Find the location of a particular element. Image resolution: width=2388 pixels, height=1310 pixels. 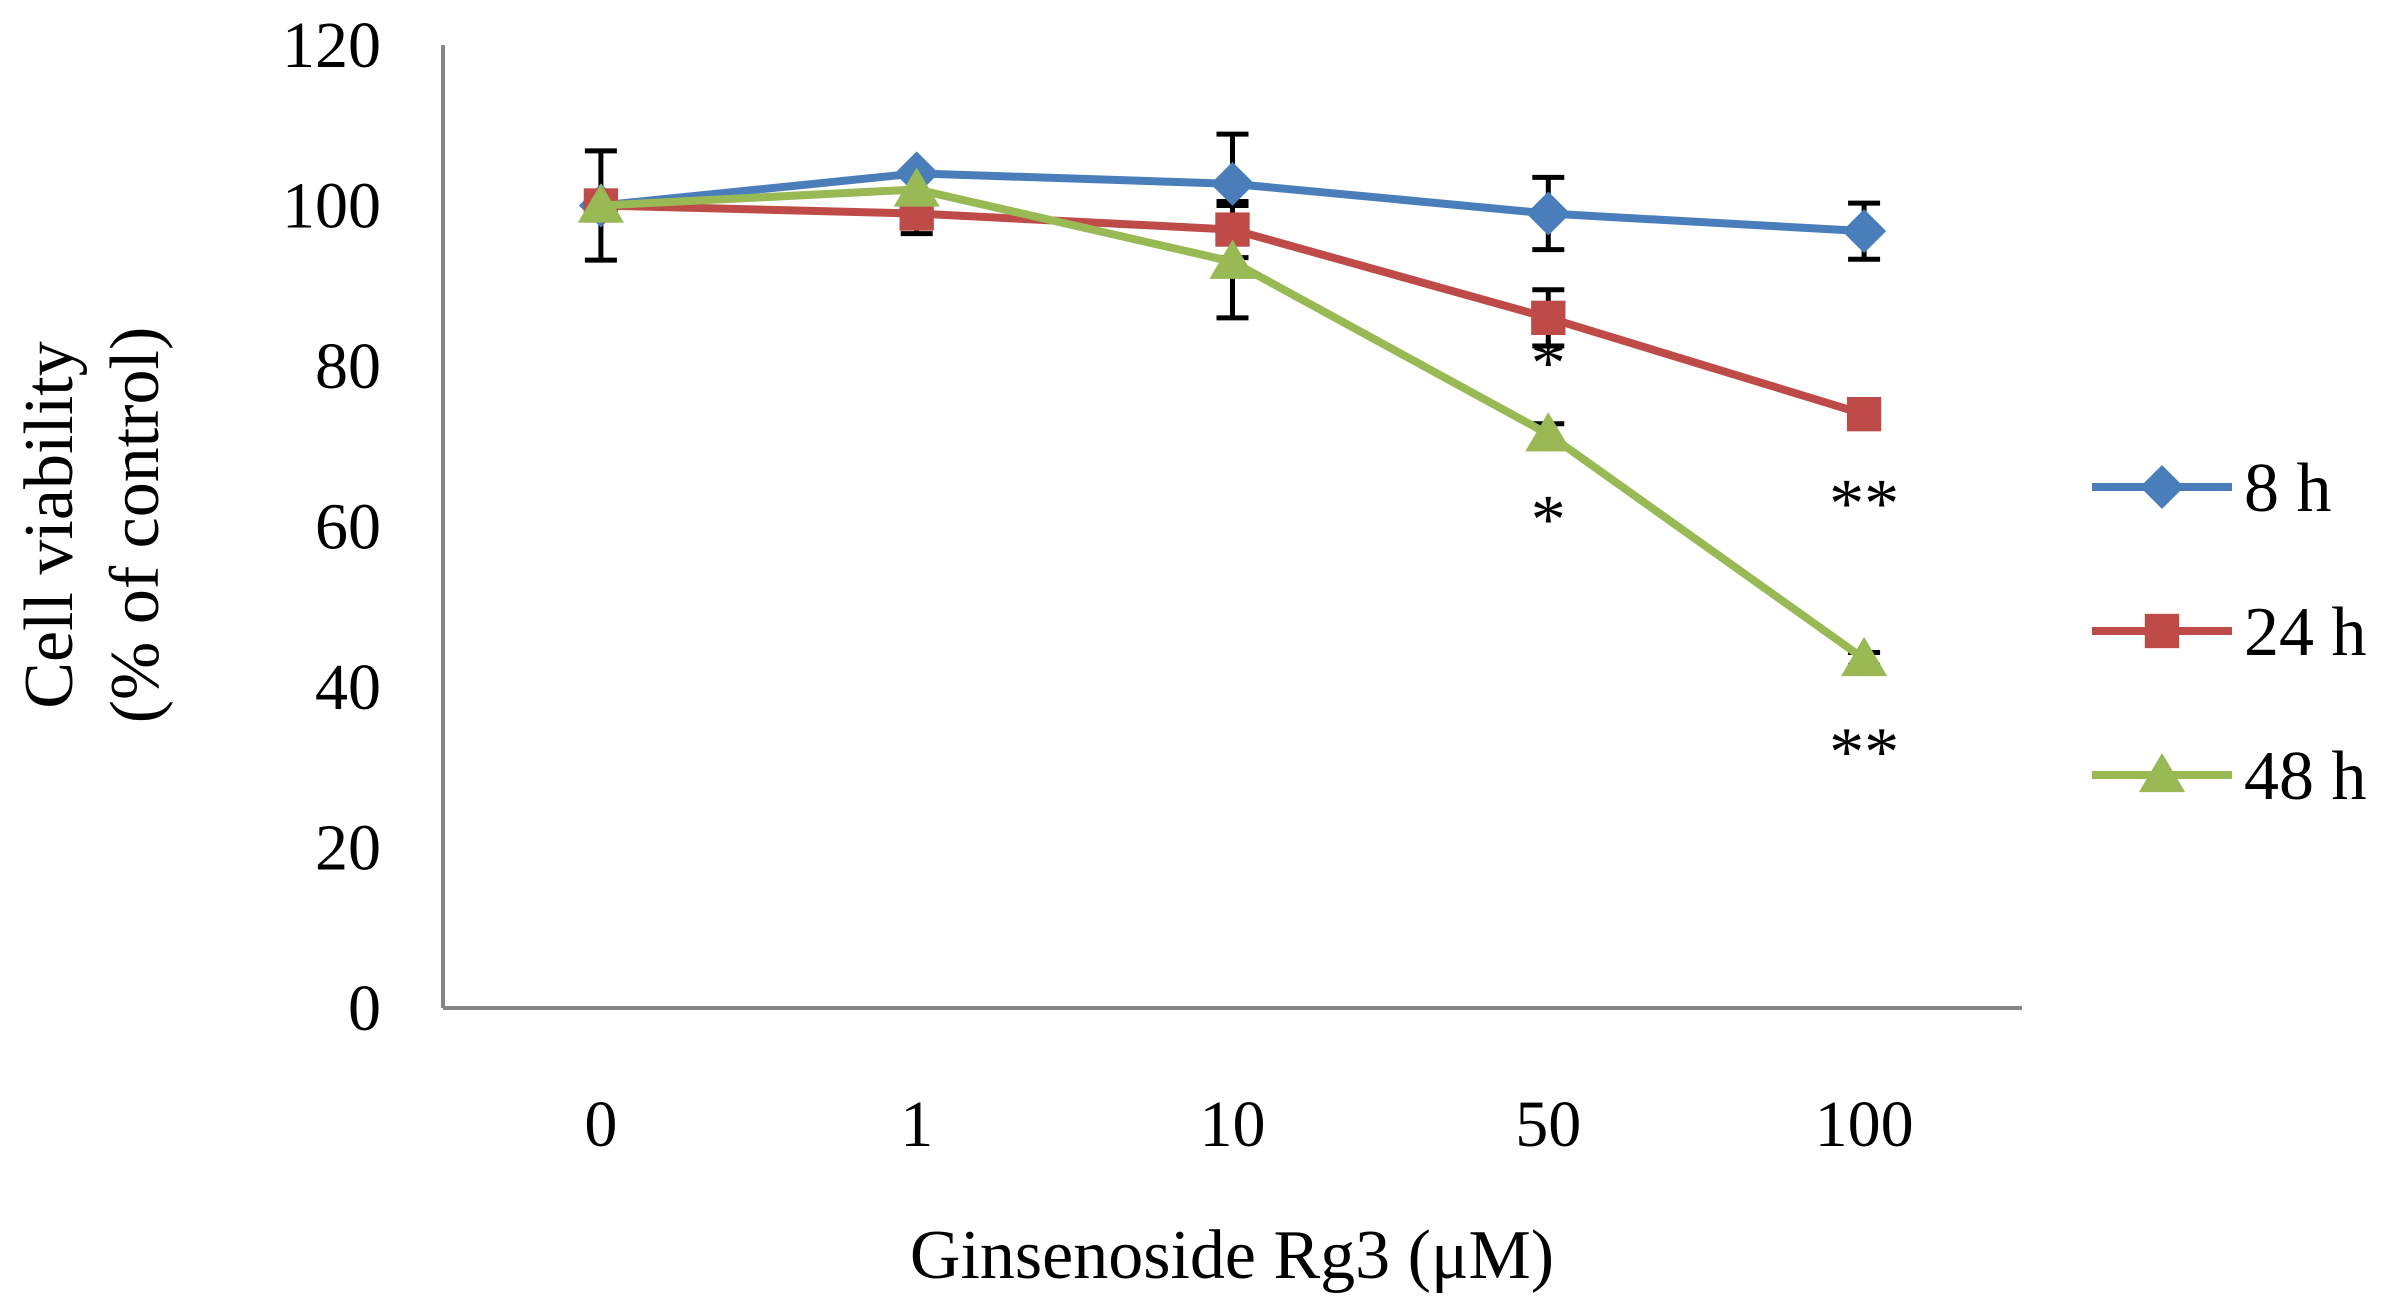

y-tick-labels: 0 20 40 60 80 100 120 is located at coordinates (331, 527).